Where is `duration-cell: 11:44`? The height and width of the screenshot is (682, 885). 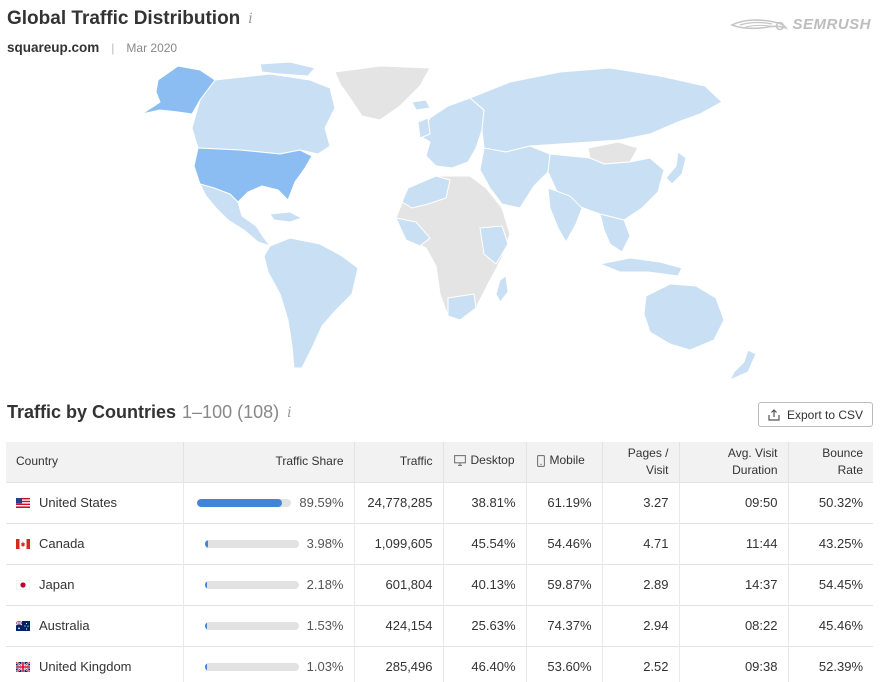
duration-cell: 11:44 is located at coordinates (734, 543).